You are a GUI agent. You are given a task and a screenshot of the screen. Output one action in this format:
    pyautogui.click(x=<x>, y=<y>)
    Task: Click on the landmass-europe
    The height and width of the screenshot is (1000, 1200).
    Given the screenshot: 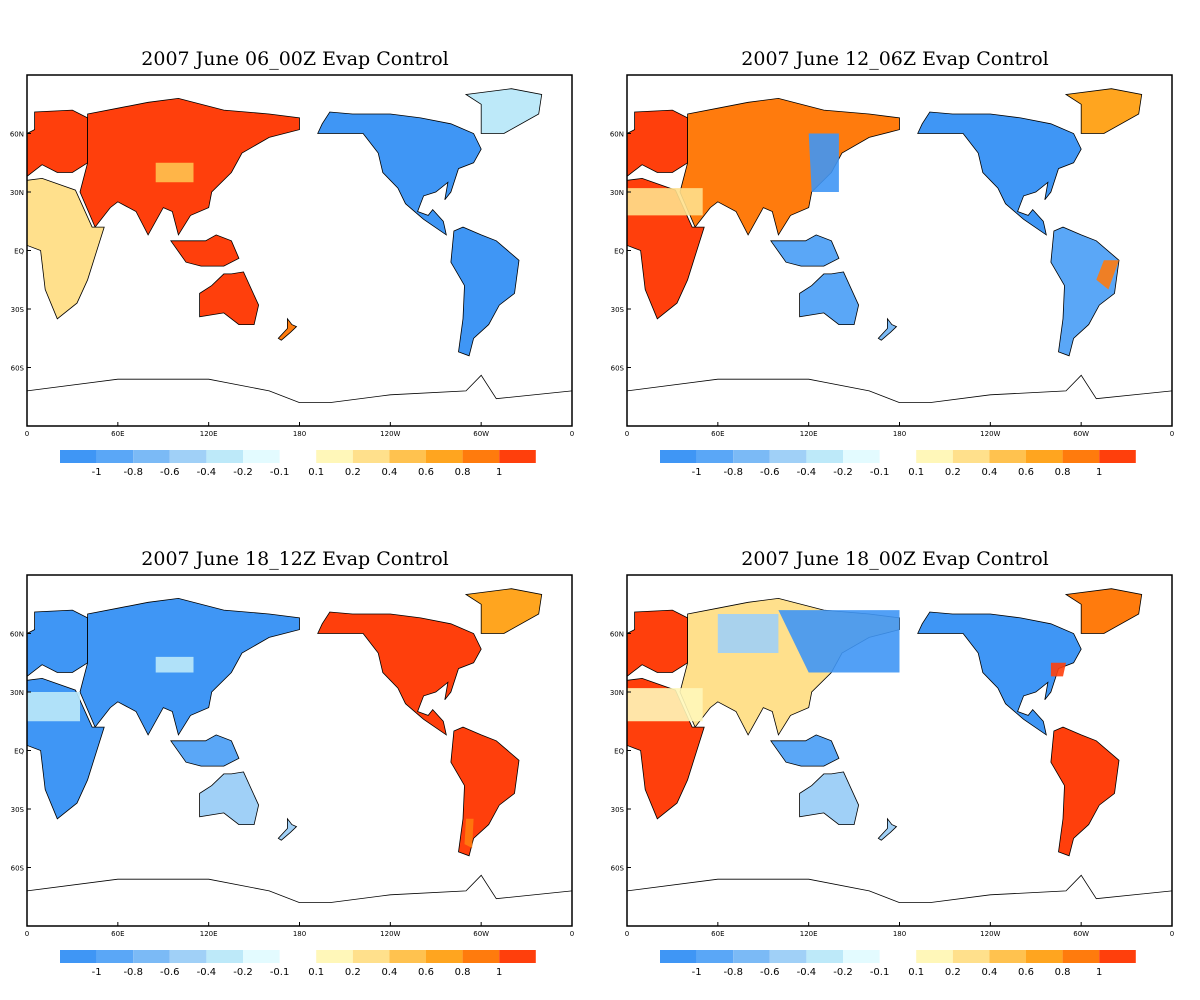 What is the action you would take?
    pyautogui.click(x=657, y=643)
    